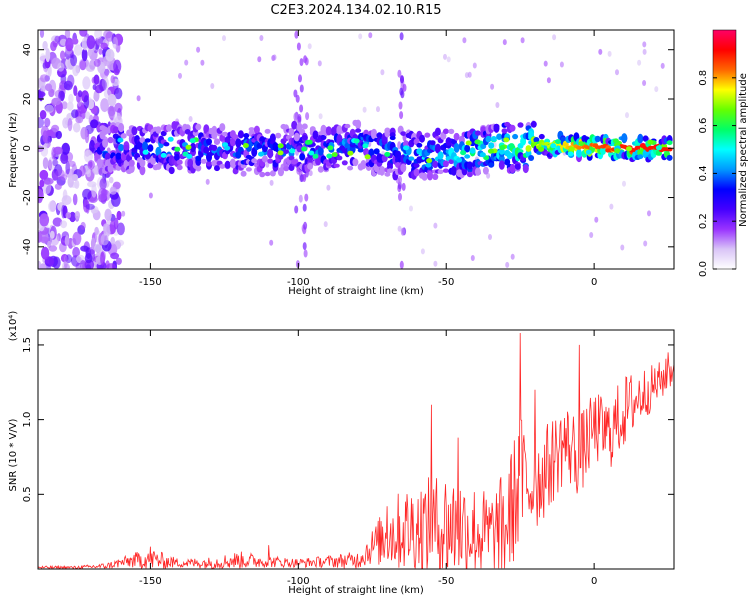  Describe the element at coordinates (356, 590) in the screenshot. I see `snr-x-label: Height of straight line (km)` at that location.